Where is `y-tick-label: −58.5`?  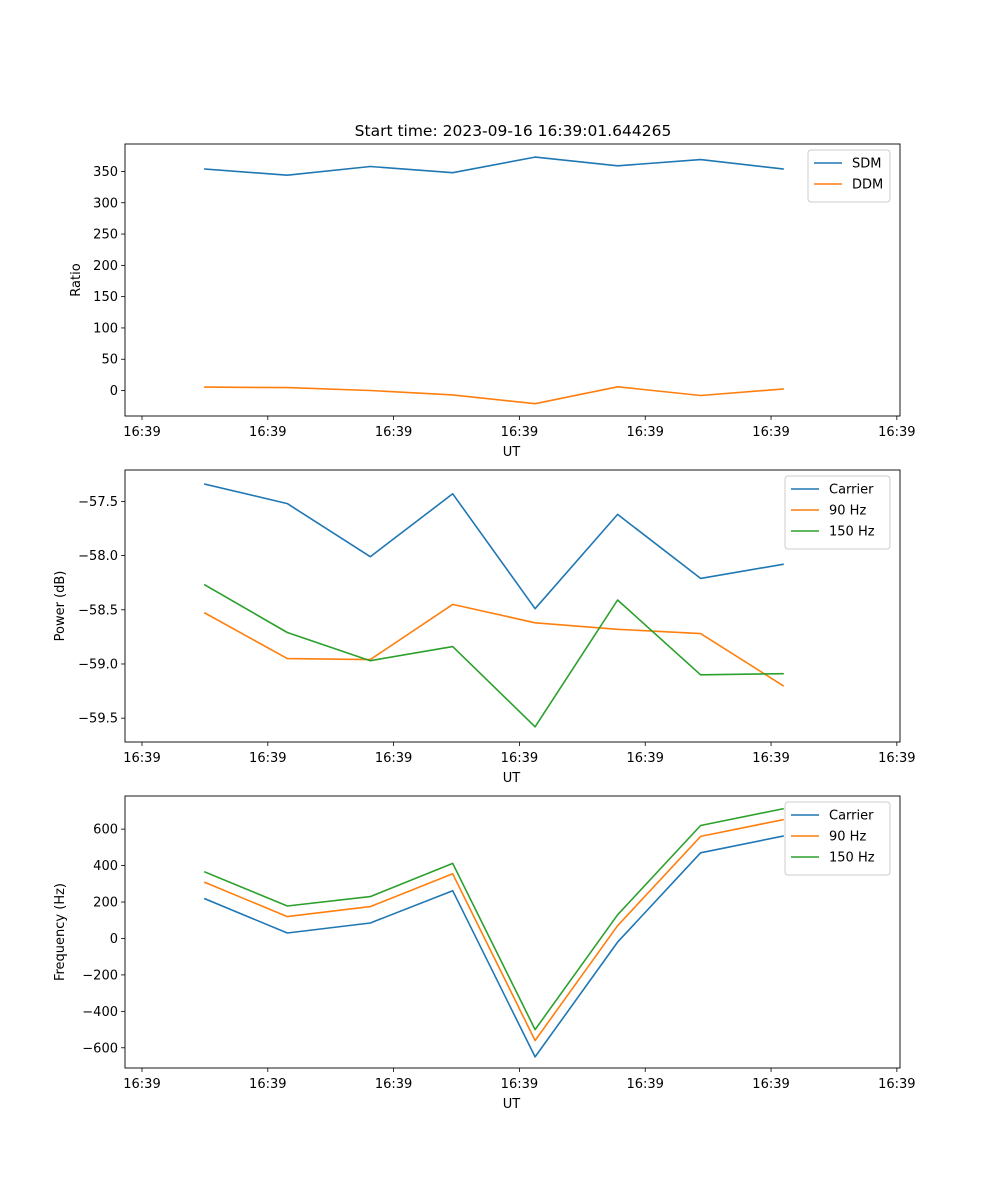
y-tick-label: −58.5 is located at coordinates (98, 610).